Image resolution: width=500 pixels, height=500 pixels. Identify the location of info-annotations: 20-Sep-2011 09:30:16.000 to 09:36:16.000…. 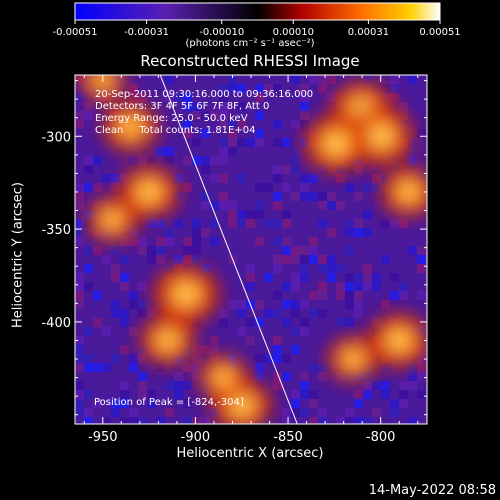
(204, 113).